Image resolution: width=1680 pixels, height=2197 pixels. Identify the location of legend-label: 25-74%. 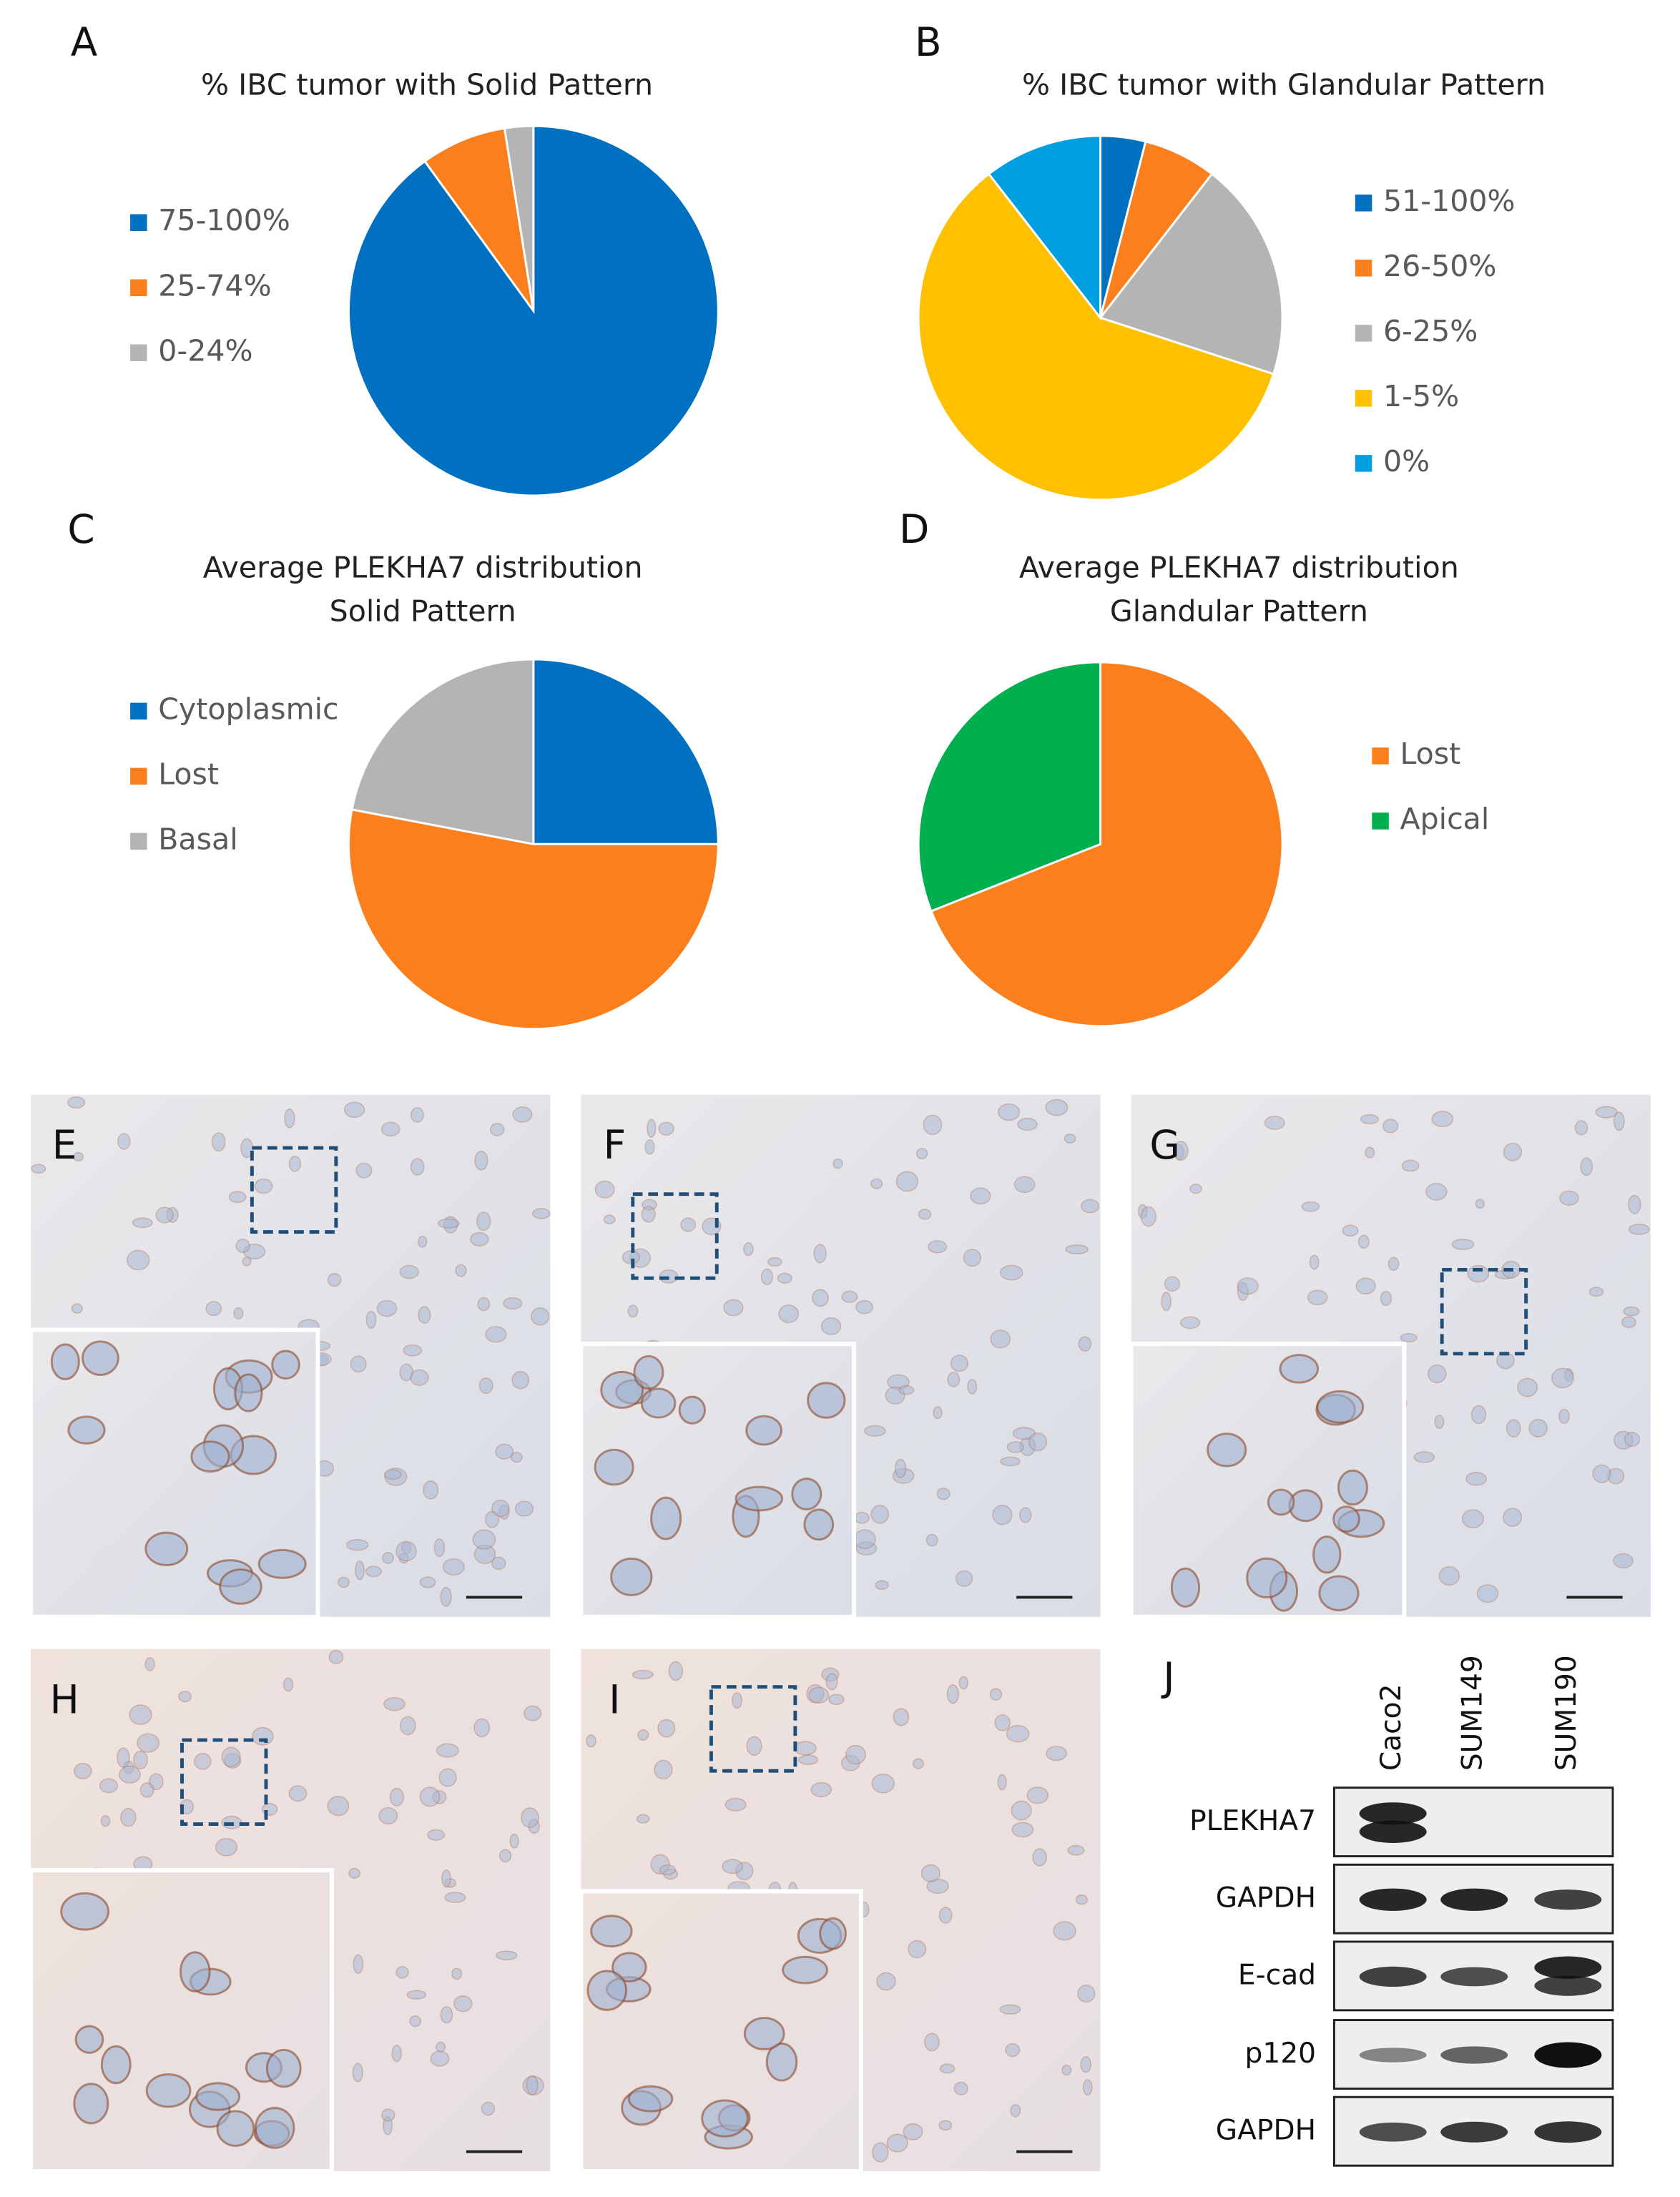
(214, 286).